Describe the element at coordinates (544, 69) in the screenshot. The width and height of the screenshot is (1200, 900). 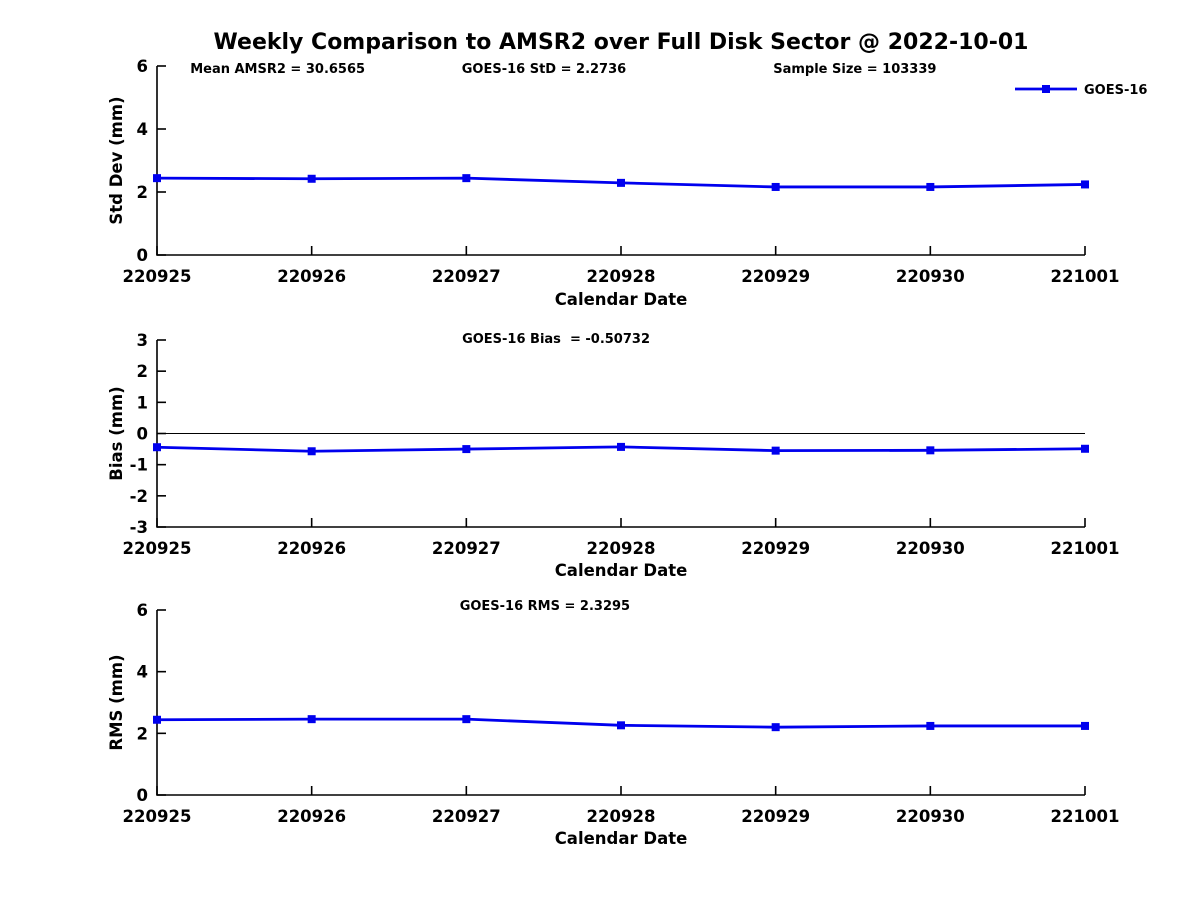
I see `annotation-text: GOES-16 StD = 2.2736` at that location.